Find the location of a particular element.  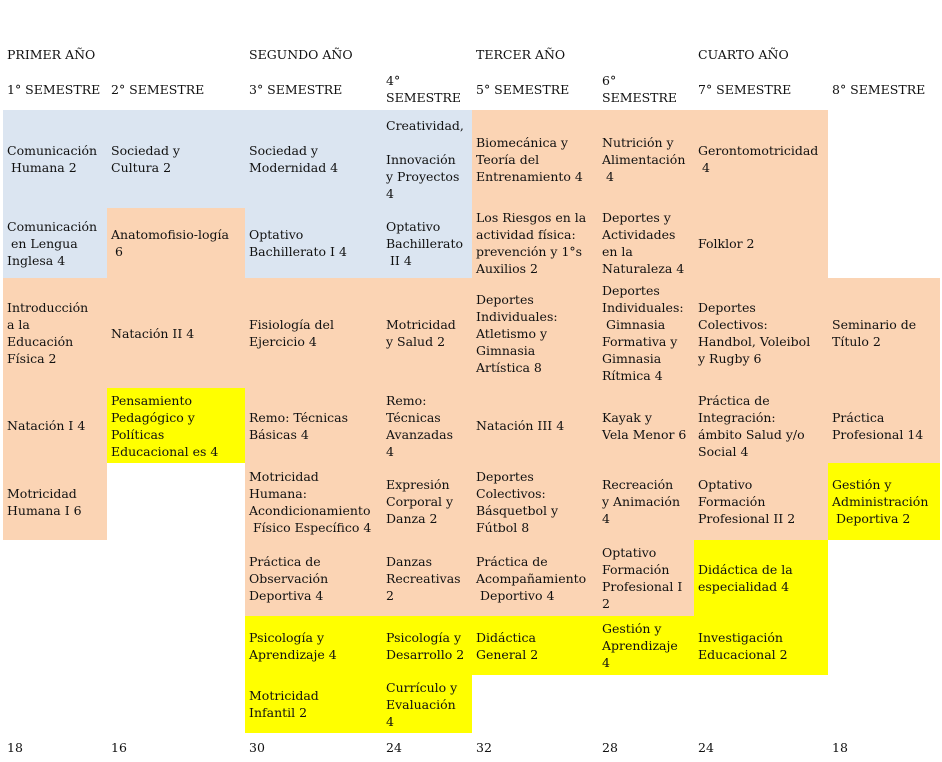

semester-credit-total: 30 is located at coordinates (257, 747).